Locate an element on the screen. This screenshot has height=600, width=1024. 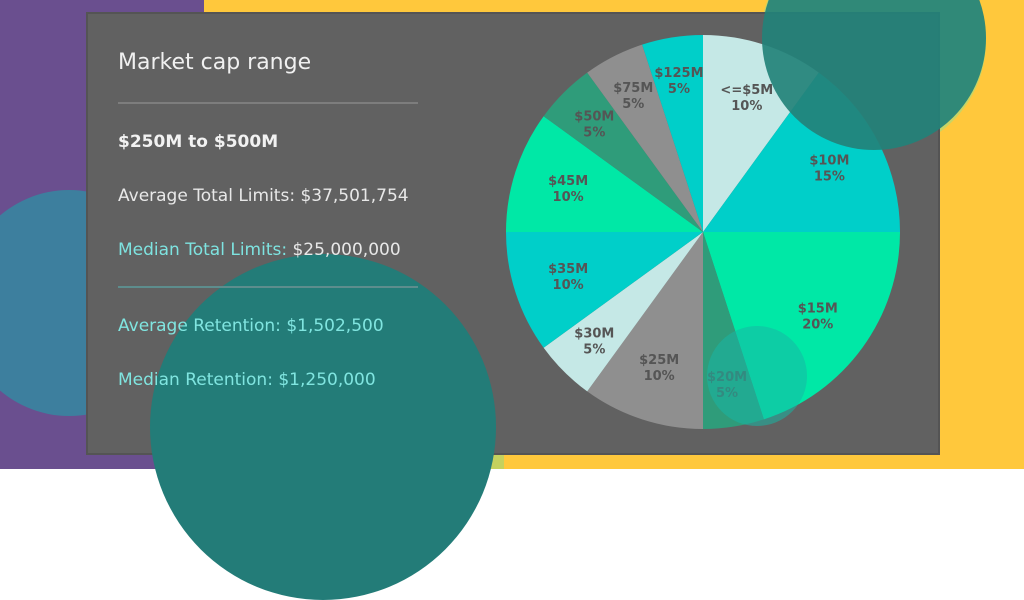
average-total-limits: Average Total Limits: $37,501,754 is located at coordinates (263, 196).